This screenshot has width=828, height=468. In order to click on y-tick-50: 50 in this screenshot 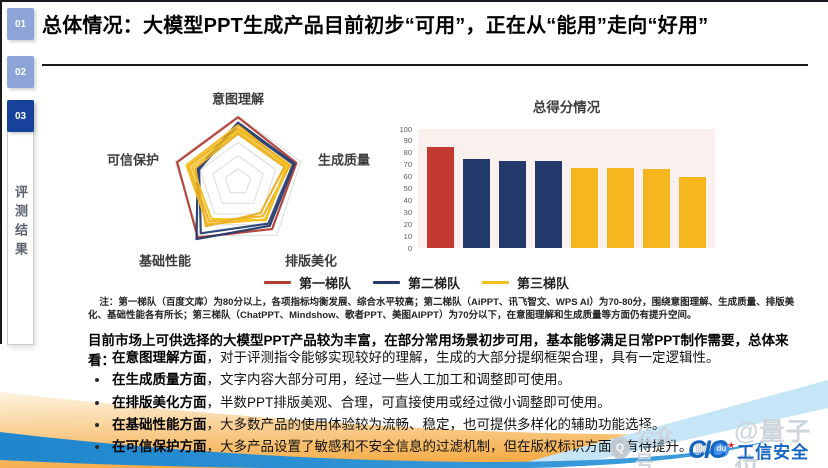, I will do `click(407, 188)`.